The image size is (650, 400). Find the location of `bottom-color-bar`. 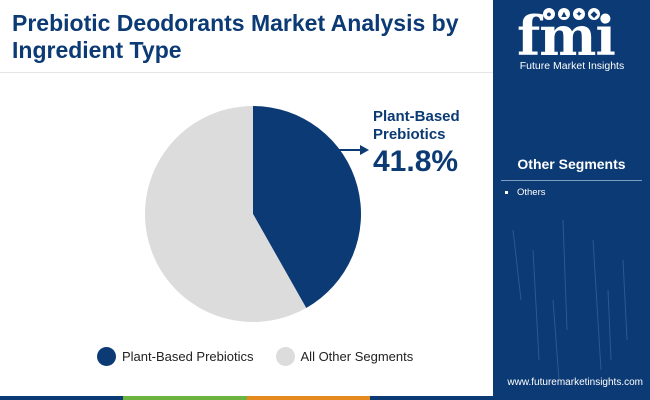

bottom-color-bar is located at coordinates (246, 398).